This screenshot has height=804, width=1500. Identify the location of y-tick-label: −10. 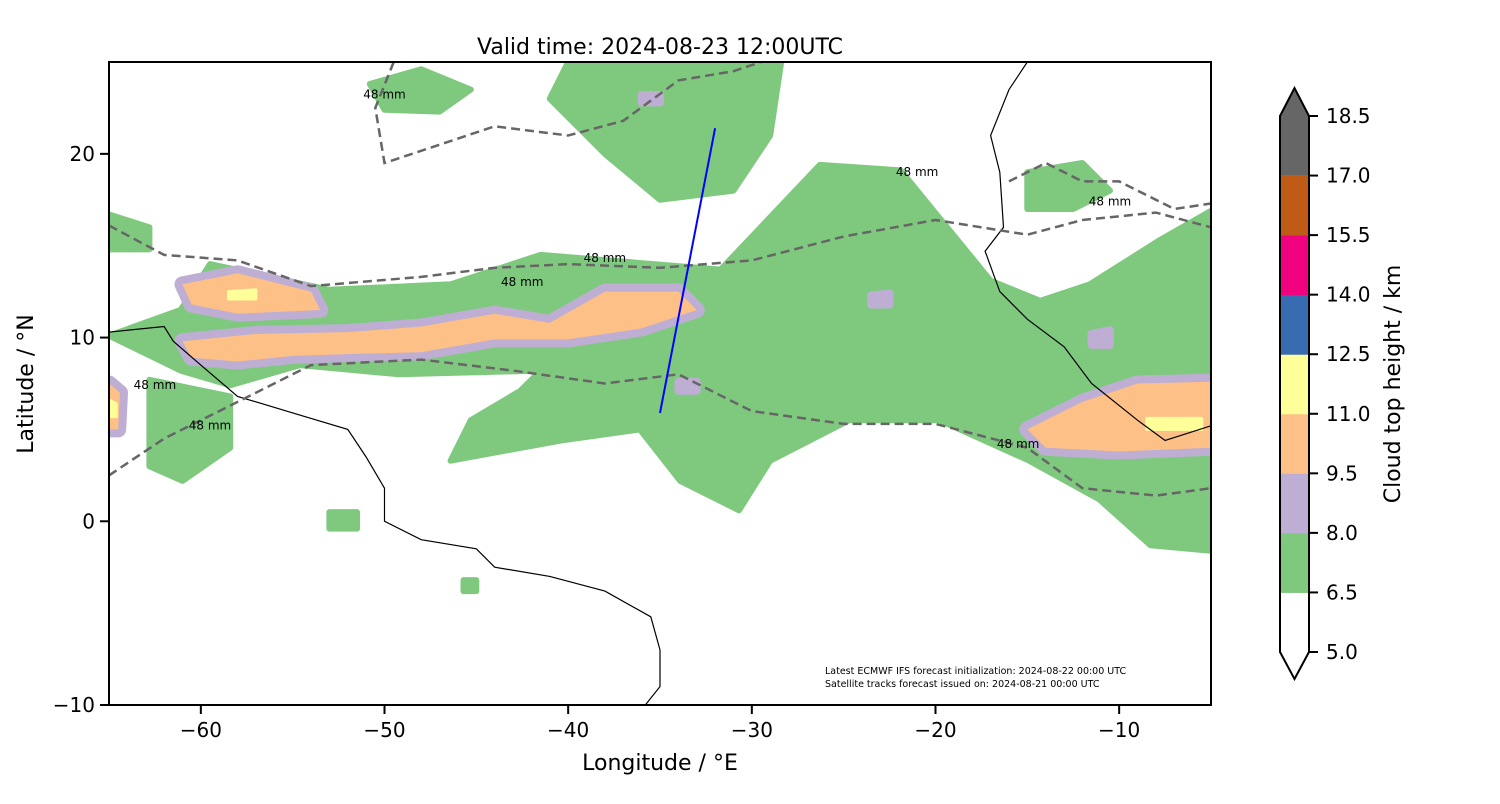
(74, 705).